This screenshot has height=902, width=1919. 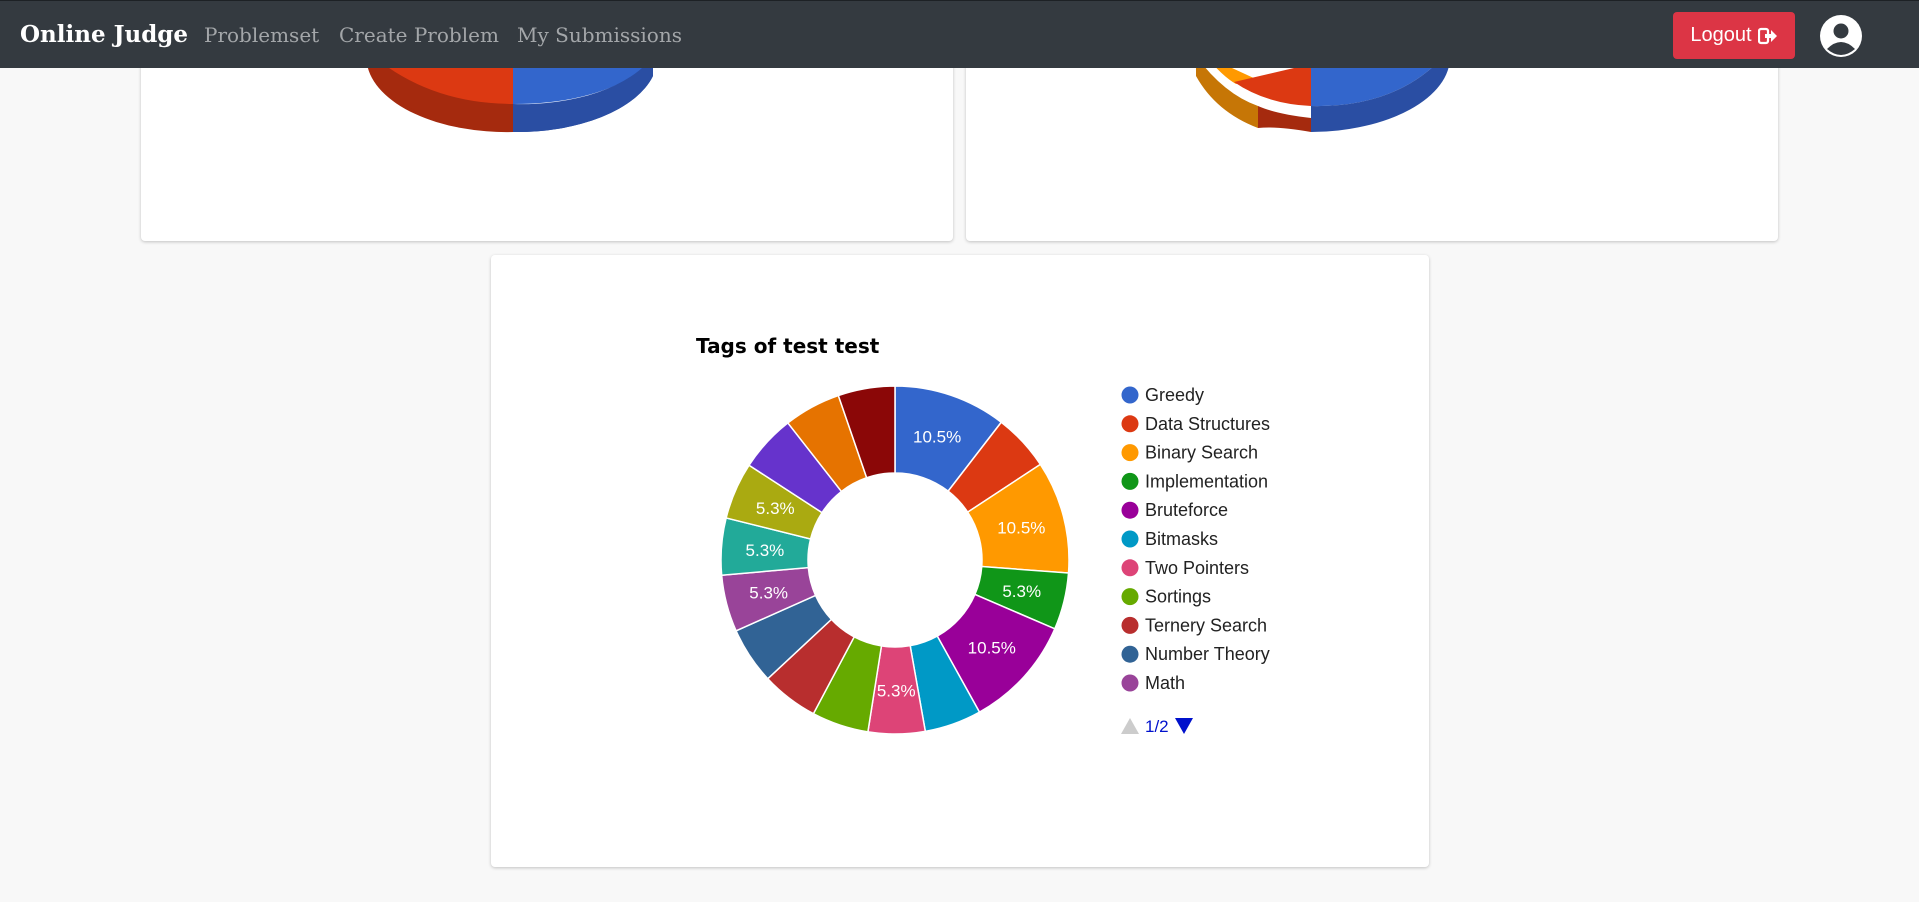 What do you see at coordinates (788, 346) in the screenshot?
I see `chart-title: Tags of test test` at bounding box center [788, 346].